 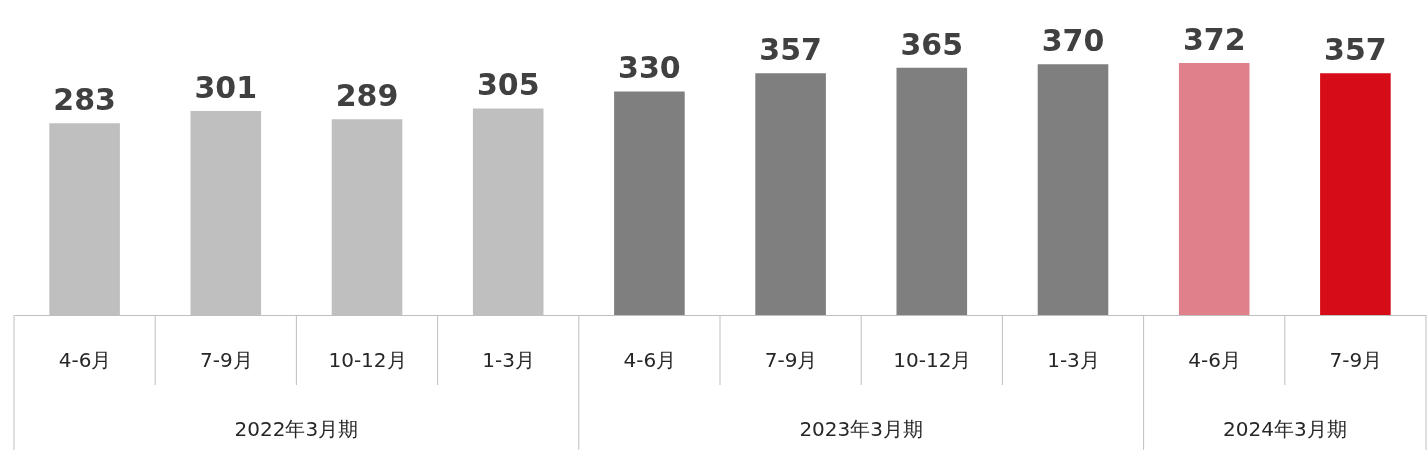 What do you see at coordinates (296, 429) in the screenshot?
I see `text: 2022年3月期` at bounding box center [296, 429].